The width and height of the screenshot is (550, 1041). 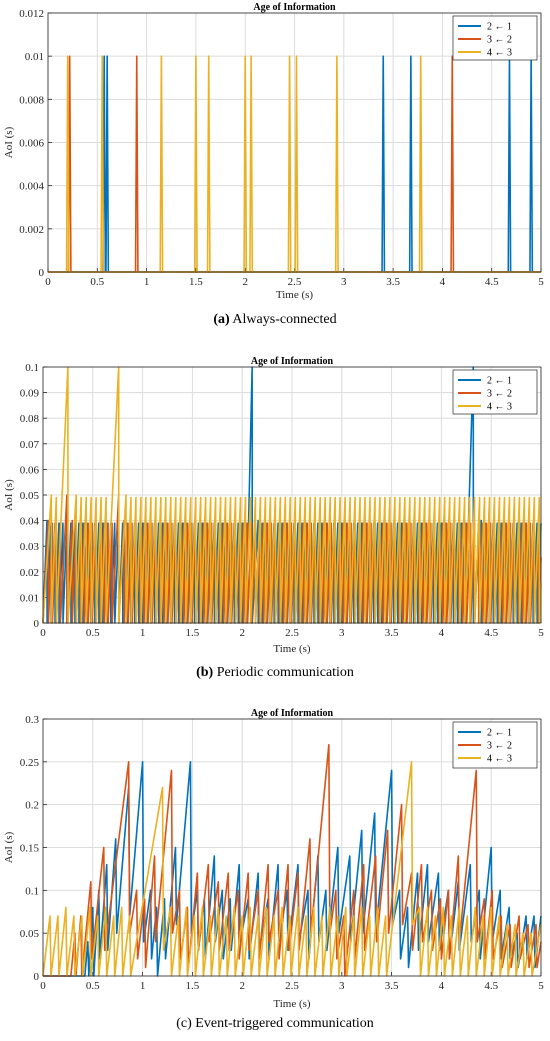 I want to click on caption-b-label: (b), so click(x=205, y=672).